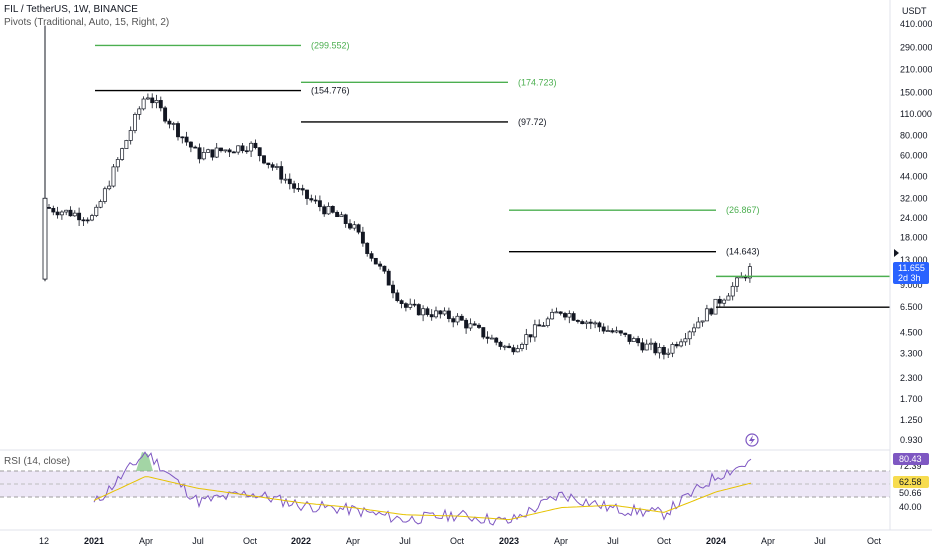 This screenshot has width=932, height=550. I want to click on price-tick-label: 290.000, so click(916, 48).